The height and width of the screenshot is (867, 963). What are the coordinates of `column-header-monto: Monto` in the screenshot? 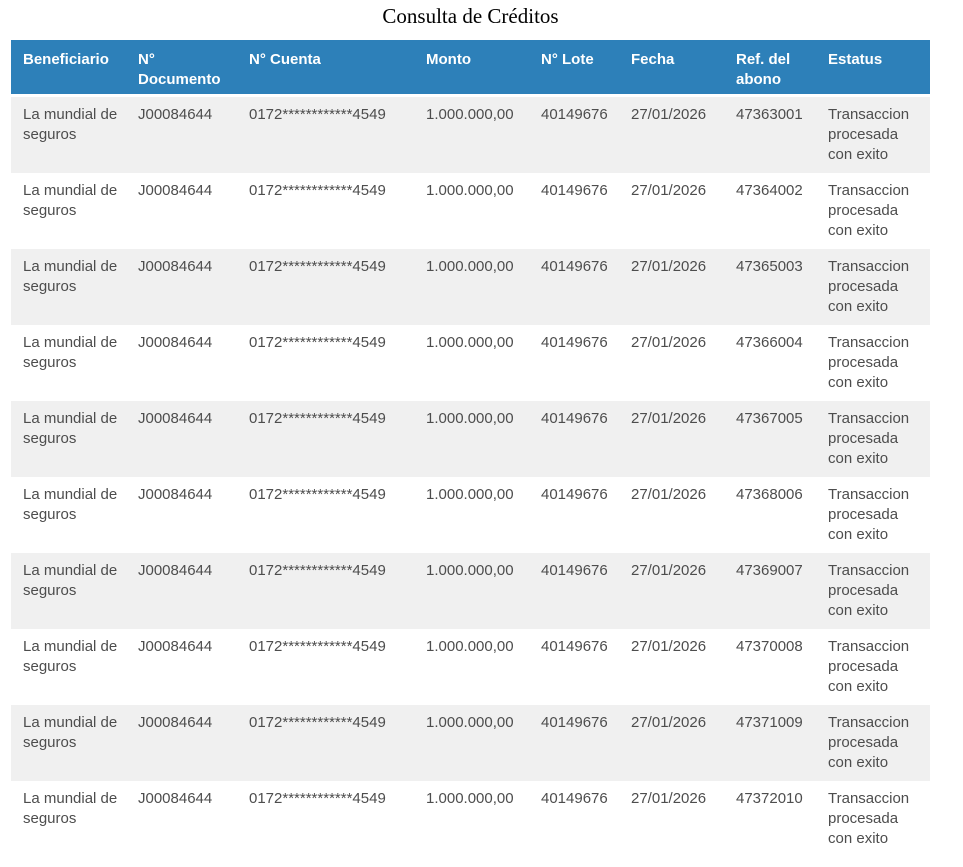 It's located at (471, 68).